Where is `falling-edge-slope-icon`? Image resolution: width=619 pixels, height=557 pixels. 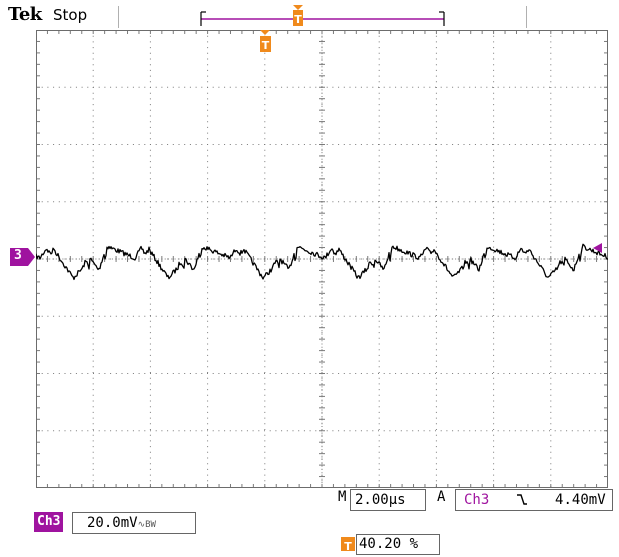 falling-edge-slope-icon is located at coordinates (522, 499).